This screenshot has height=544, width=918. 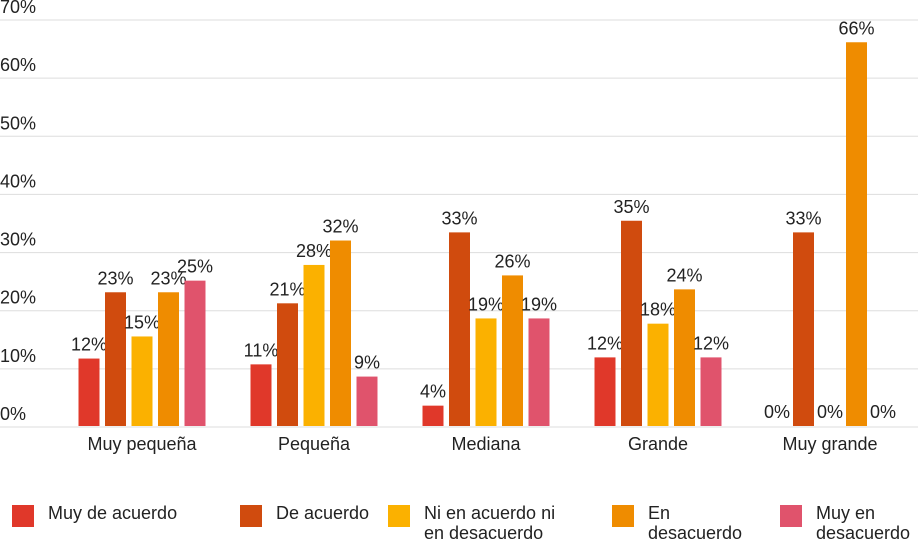 What do you see at coordinates (490, 523) in the screenshot?
I see `legend-label: Ni en acuerdo ni en desacuerdo` at bounding box center [490, 523].